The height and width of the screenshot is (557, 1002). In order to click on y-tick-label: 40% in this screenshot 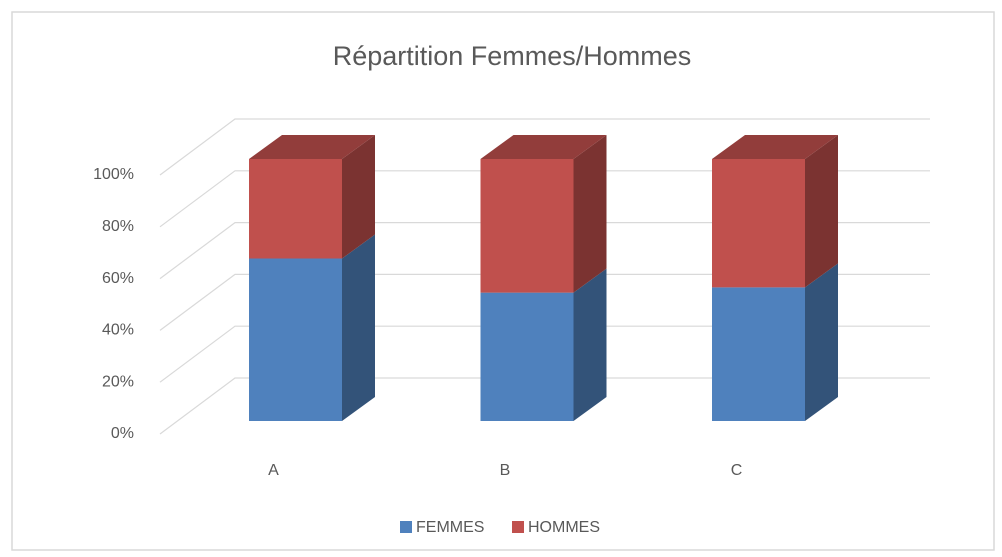, I will do `click(118, 330)`.